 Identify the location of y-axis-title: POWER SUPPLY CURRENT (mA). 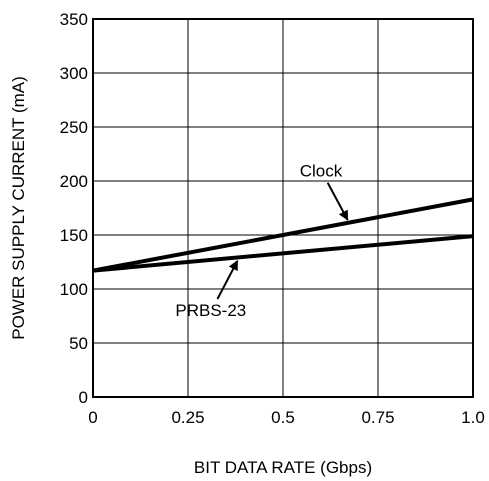
(18, 208).